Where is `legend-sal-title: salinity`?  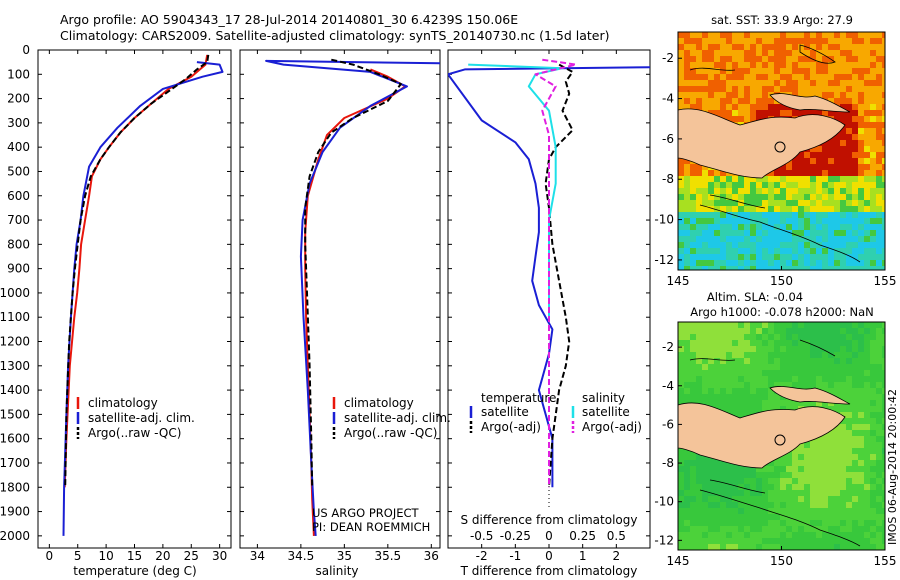 legend-sal-title: salinity is located at coordinates (603, 398).